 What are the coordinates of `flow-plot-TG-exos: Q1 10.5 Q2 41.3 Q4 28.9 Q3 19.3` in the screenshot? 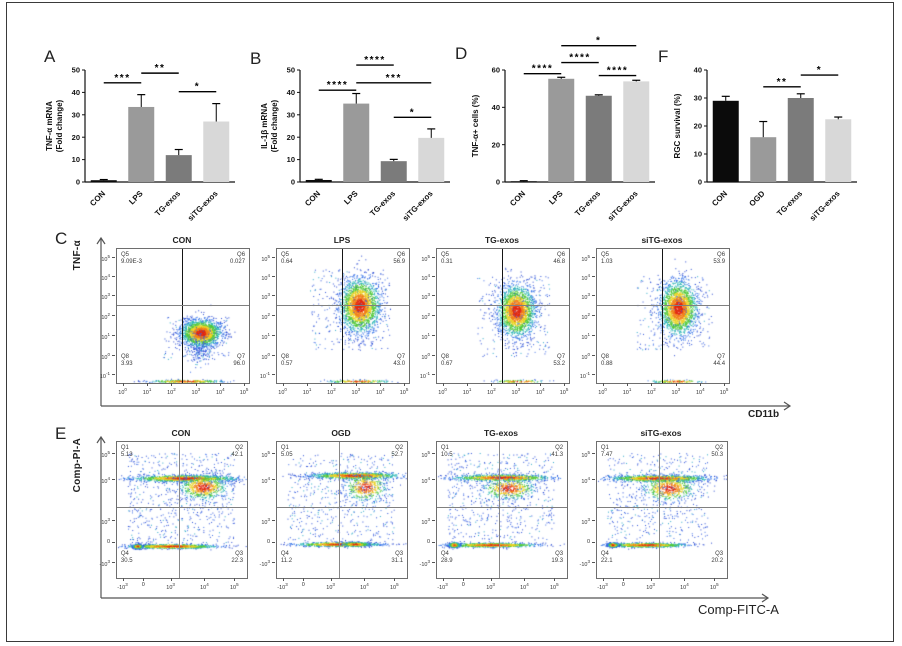 It's located at (502, 510).